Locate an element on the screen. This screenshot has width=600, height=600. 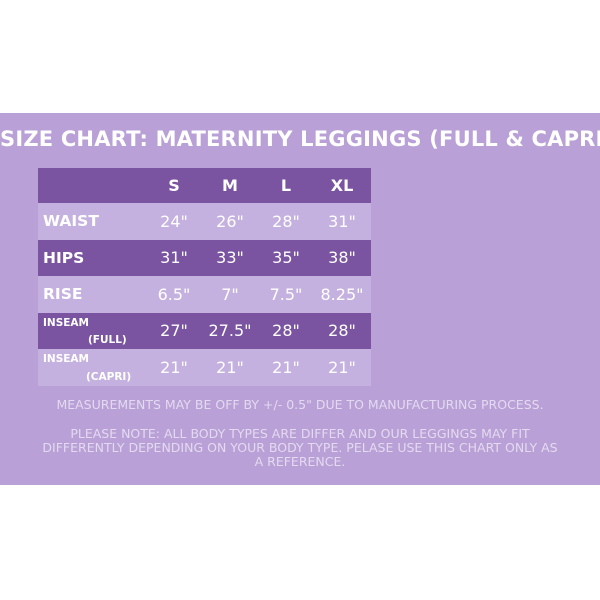
table-header-row: S M L XL is located at coordinates (204, 185).